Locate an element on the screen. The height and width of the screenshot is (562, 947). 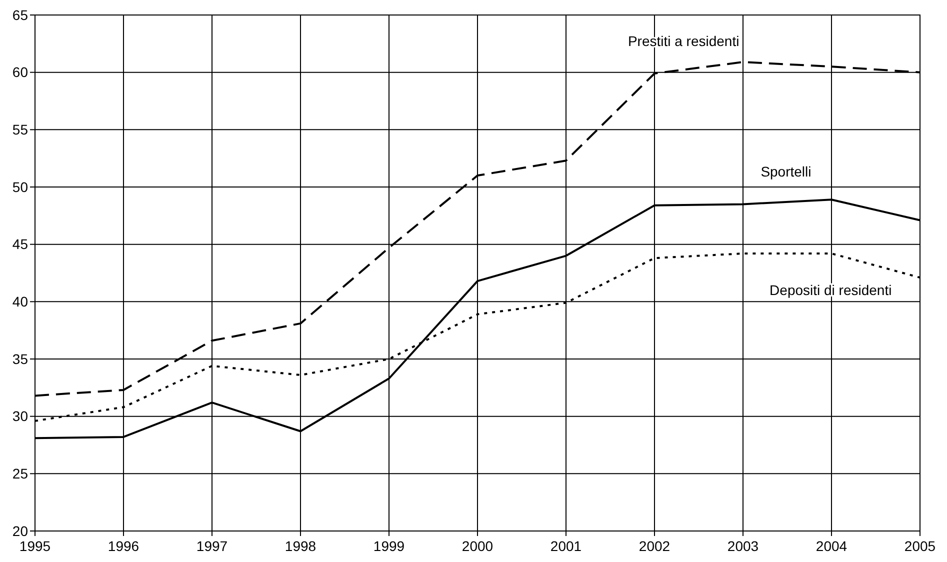
x-tick-label: 1998 is located at coordinates (300, 546).